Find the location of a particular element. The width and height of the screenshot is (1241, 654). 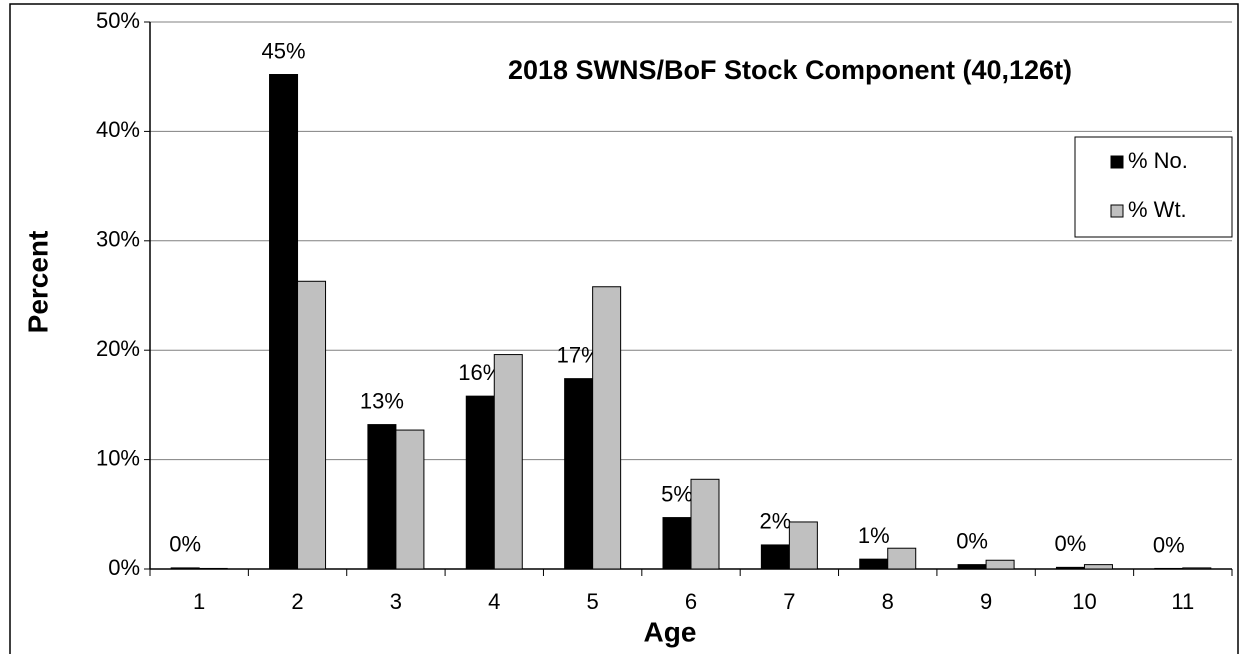

y-tick-label: 30% is located at coordinates (118, 239).